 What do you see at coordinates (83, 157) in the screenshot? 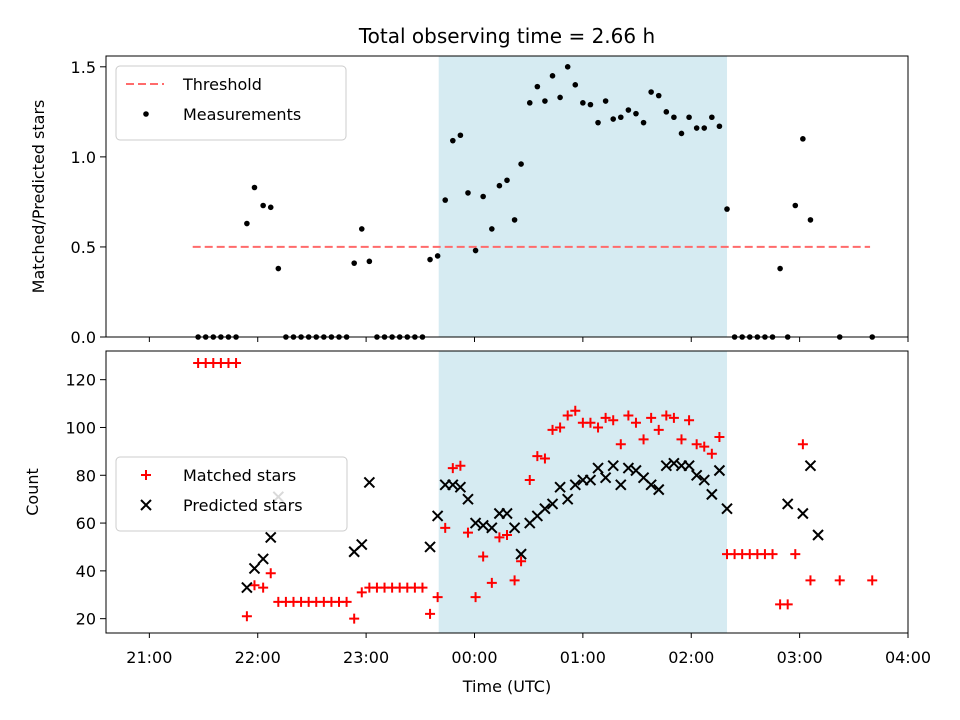
I see `y-tick-label: 1.0` at bounding box center [83, 157].